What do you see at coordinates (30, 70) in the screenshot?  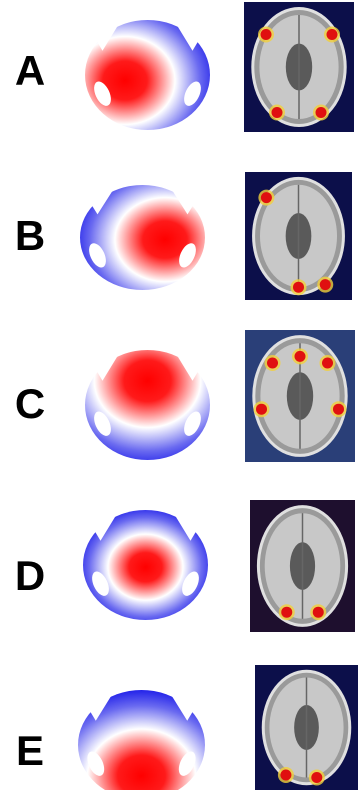 I see `panel-label: A` at bounding box center [30, 70].